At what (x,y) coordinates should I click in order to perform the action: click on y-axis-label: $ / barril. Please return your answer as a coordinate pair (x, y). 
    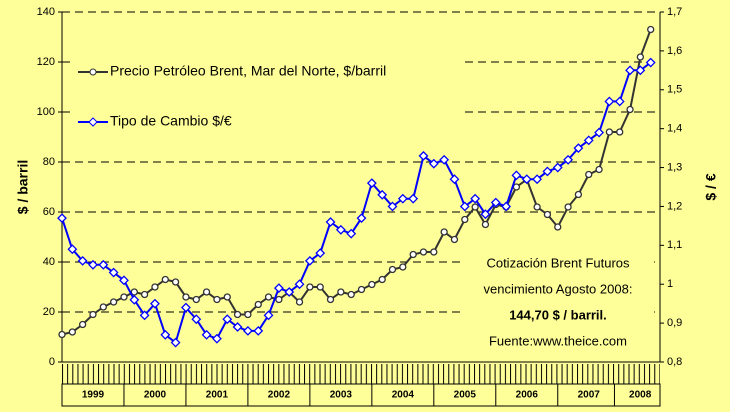
    Looking at the image, I should click on (23, 187).